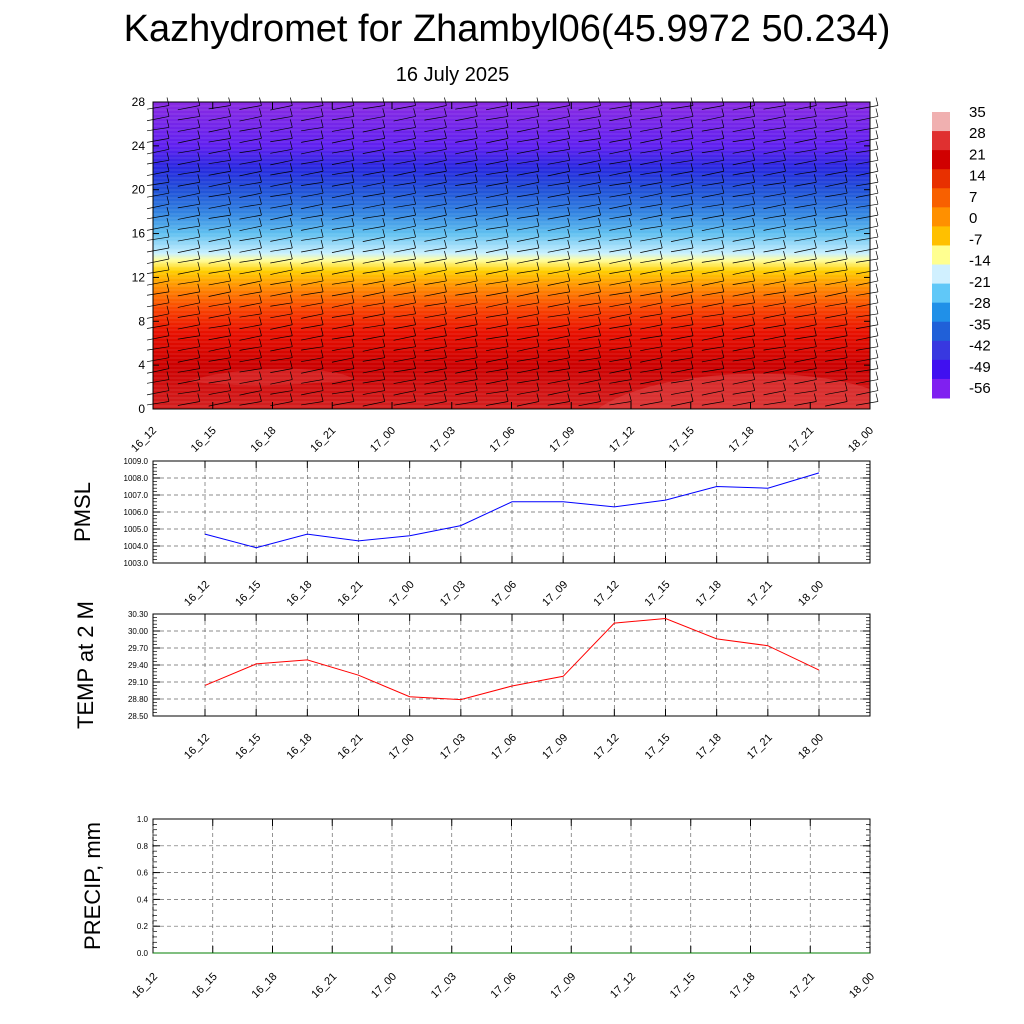  I want to click on y-tick-label: 28.80, so click(138, 699).